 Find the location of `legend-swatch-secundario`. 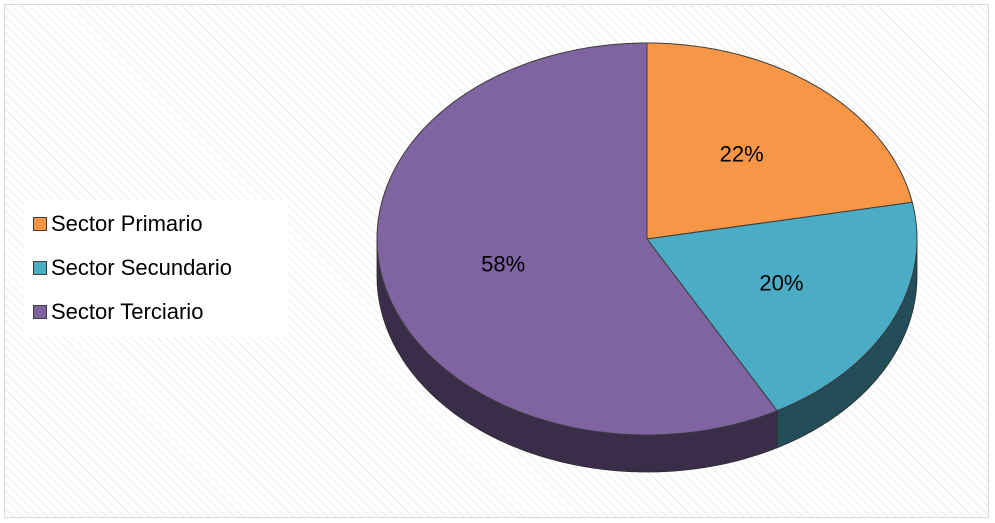

legend-swatch-secundario is located at coordinates (40, 268).